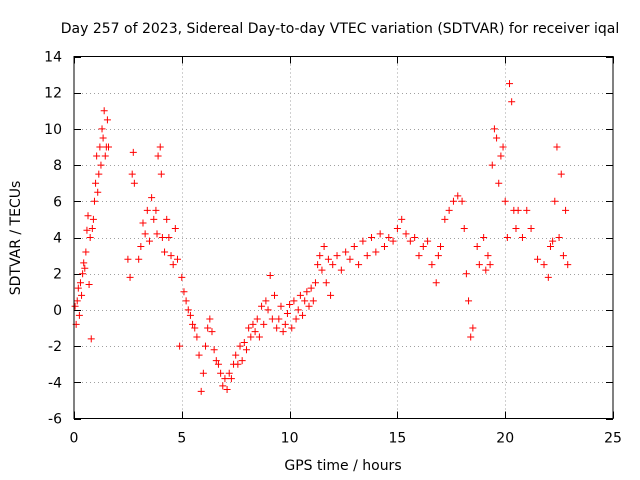 The width and height of the screenshot is (640, 480). What do you see at coordinates (181, 439) in the screenshot?
I see `x-tick-label: 5` at bounding box center [181, 439].